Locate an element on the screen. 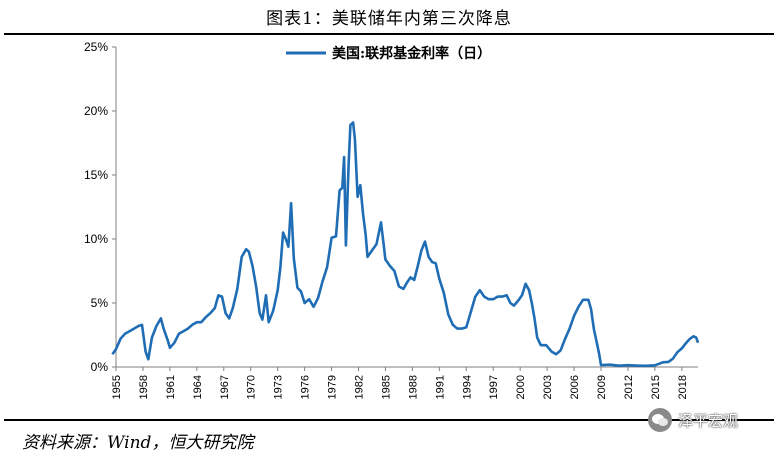 The width and height of the screenshot is (778, 453). bottom-rule is located at coordinates (389, 420).